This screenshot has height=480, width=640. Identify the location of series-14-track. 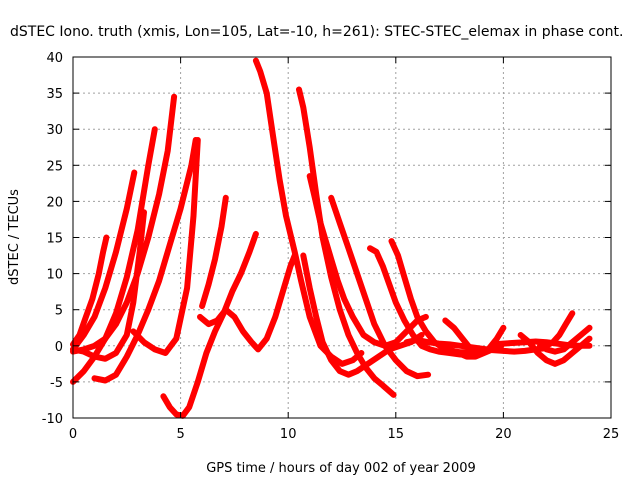
(367, 261).